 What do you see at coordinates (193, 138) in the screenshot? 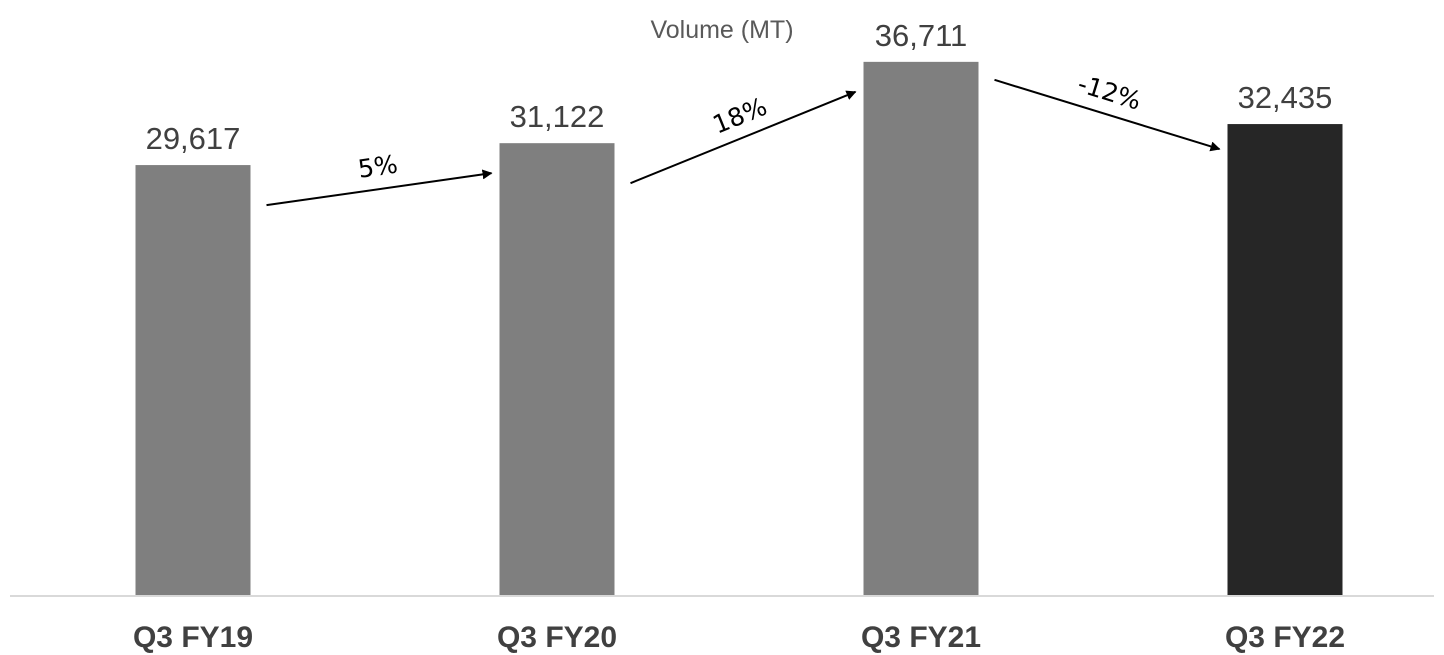
I see `data-label-1: 29,617` at bounding box center [193, 138].